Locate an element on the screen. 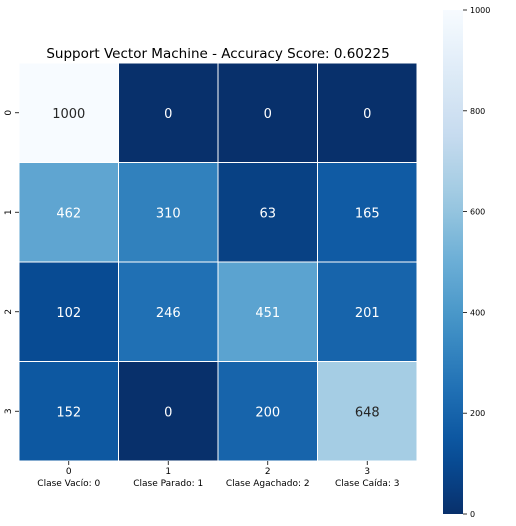 This screenshot has width=516, height=526. colorbar-tick-label-1: 200 is located at coordinates (477, 413).